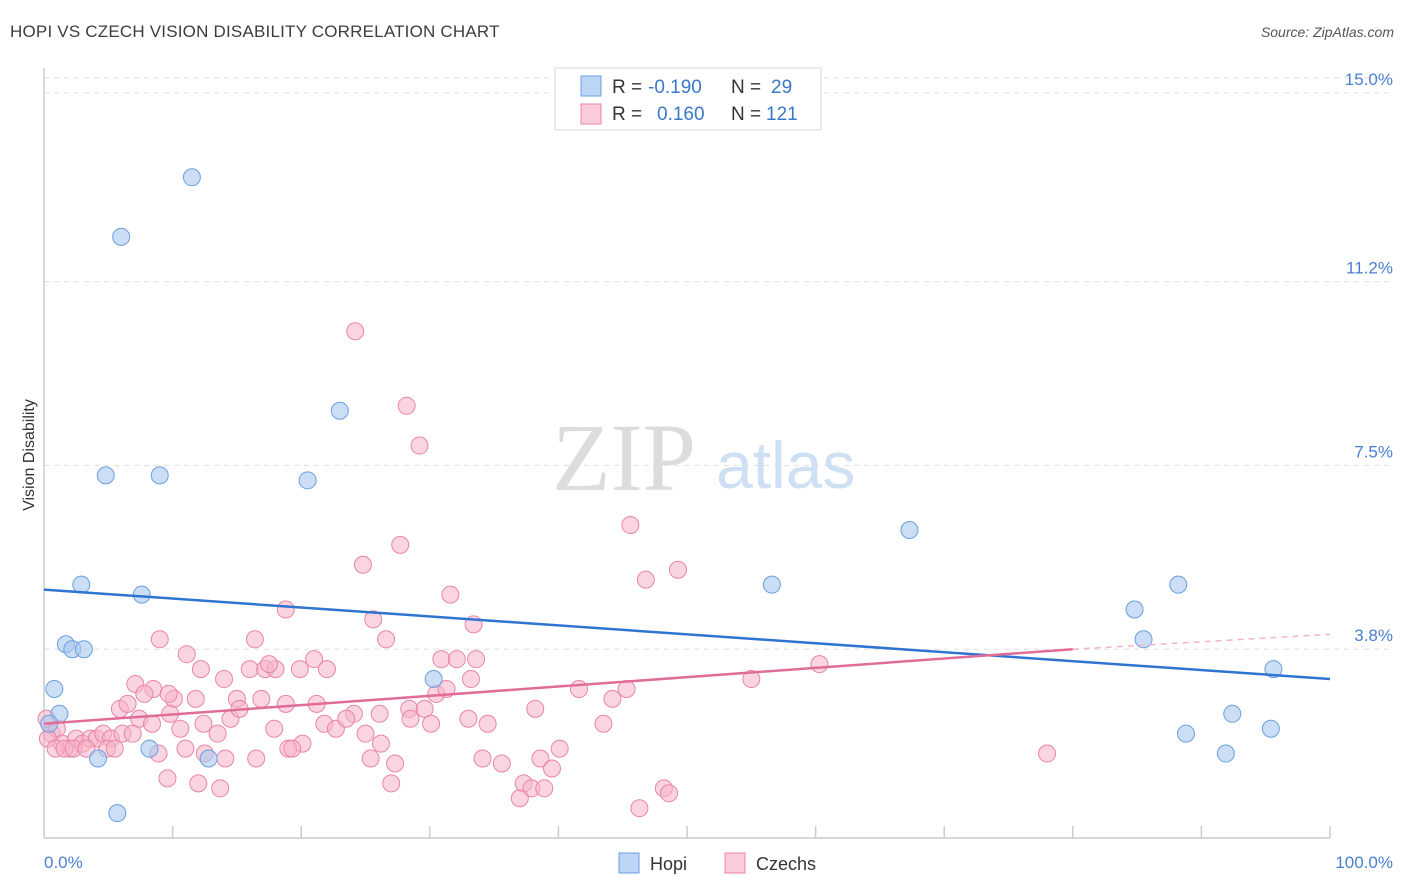 The height and width of the screenshot is (892, 1406). Describe the element at coordinates (63, 862) in the screenshot. I see `x-tick-label-min: 0.0%` at that location.